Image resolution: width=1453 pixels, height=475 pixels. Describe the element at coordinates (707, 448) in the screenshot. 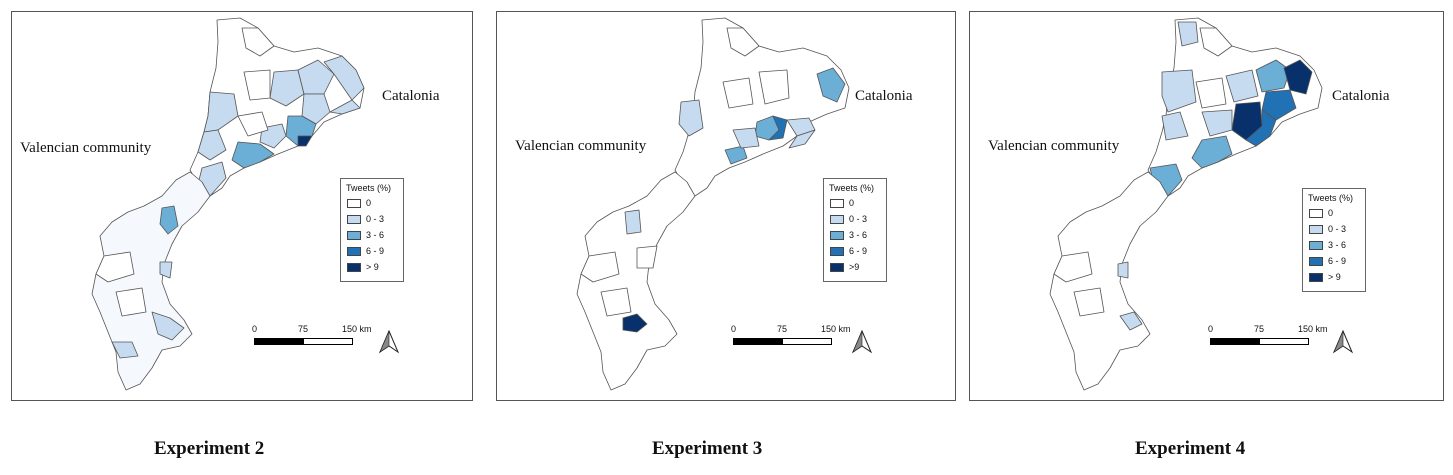

I see `caption-experiment-3: Experiment 3` at that location.